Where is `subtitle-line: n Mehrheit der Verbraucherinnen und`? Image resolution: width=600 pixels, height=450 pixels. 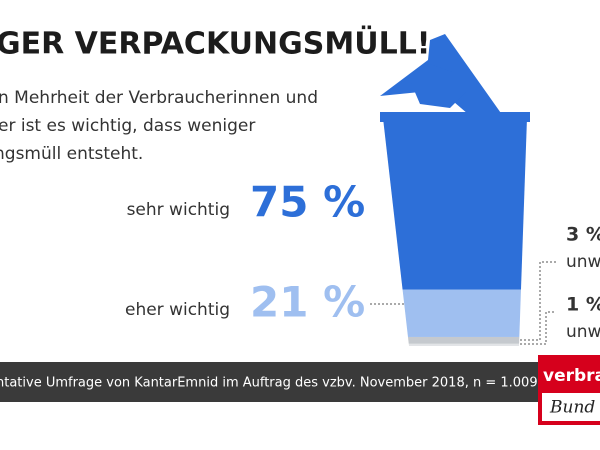 subtitle-line: n Mehrheit der Verbraucherinnen und is located at coordinates (159, 98).